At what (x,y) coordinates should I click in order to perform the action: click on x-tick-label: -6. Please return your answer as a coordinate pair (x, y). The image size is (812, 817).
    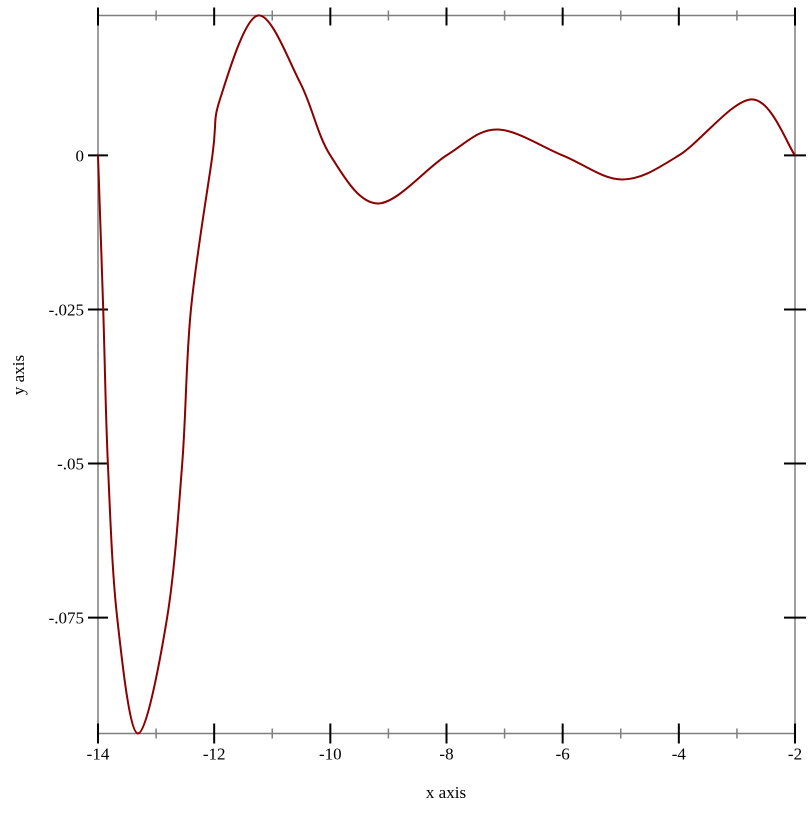
    Looking at the image, I should click on (563, 754).